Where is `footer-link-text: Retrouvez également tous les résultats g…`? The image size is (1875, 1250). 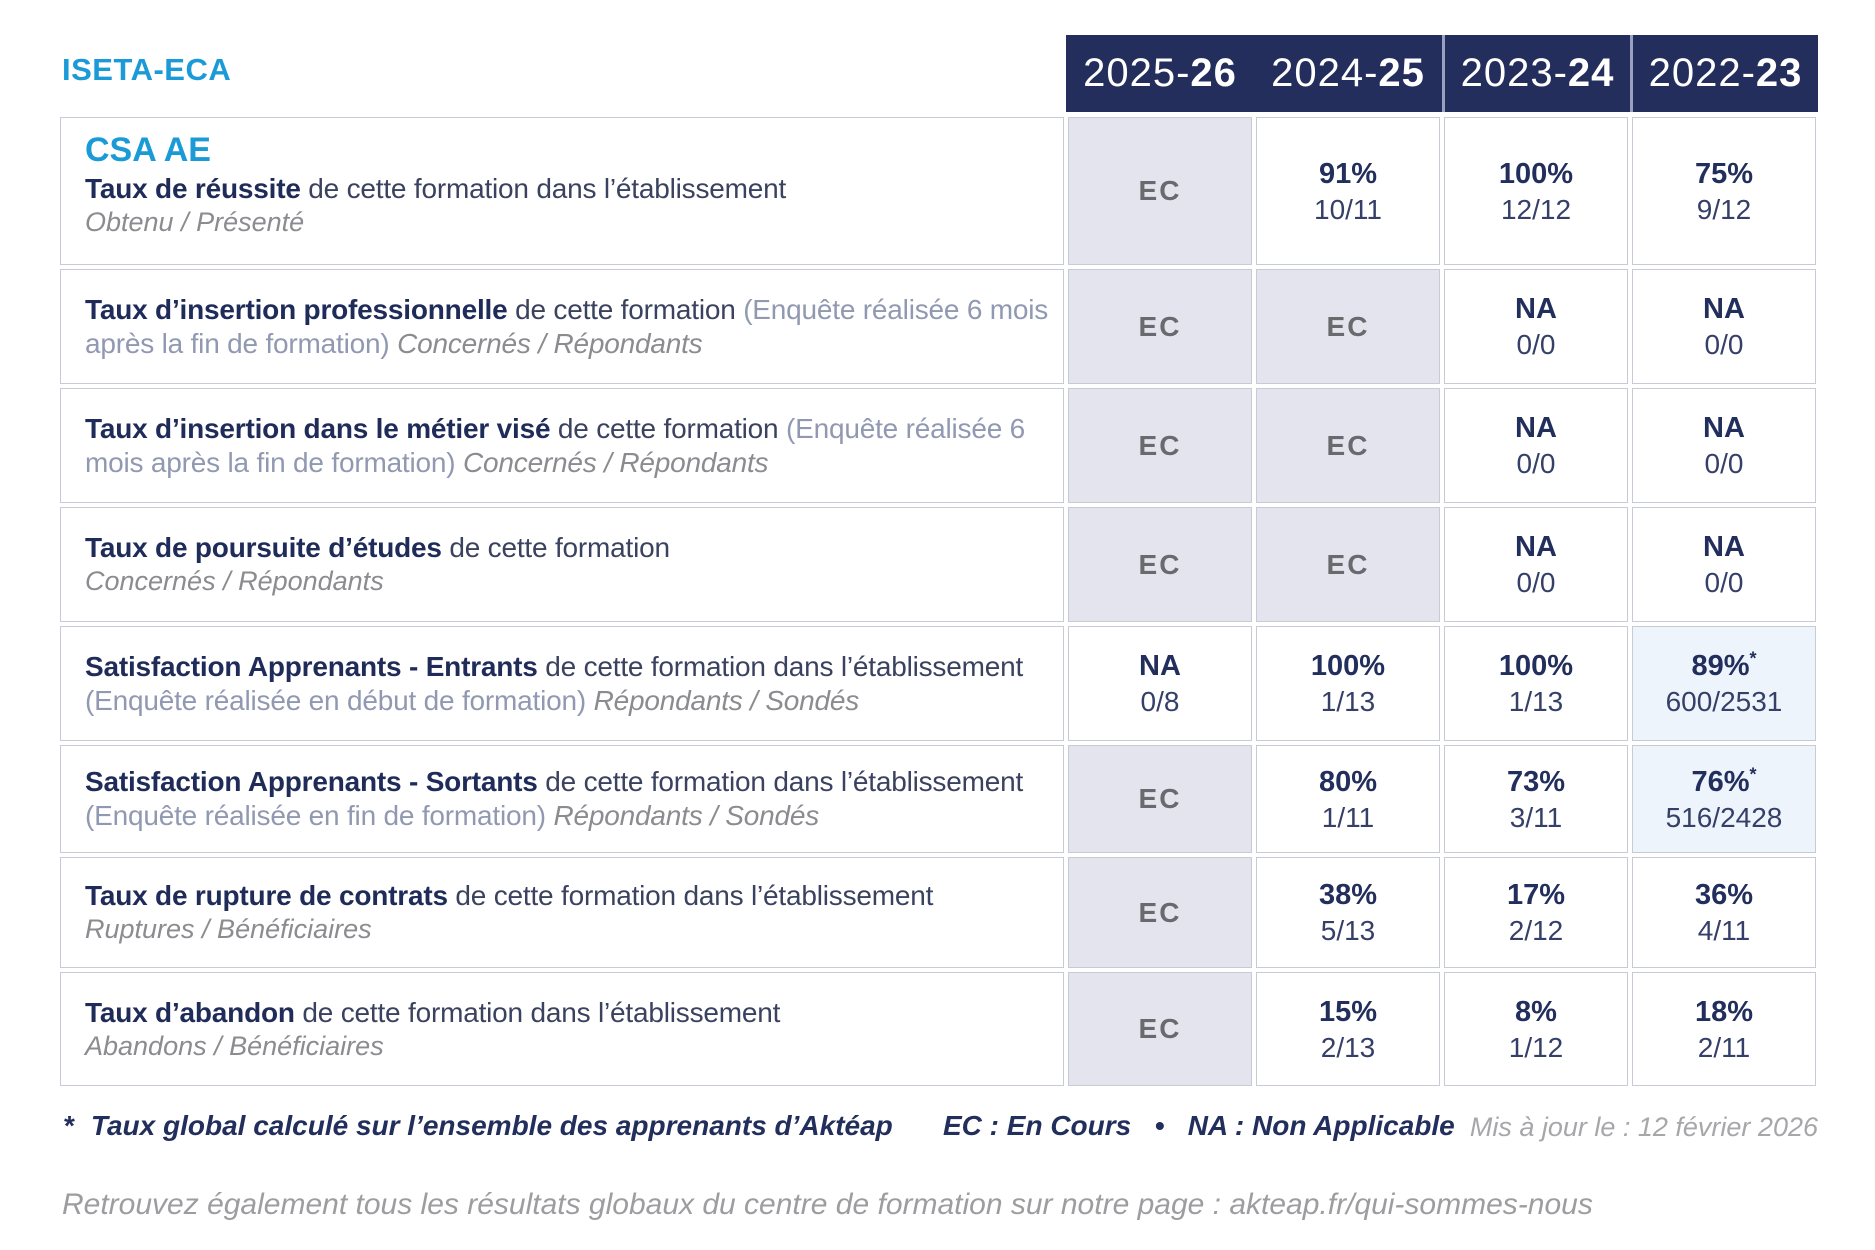 footer-link-text: Retrouvez également tous les résultats g… is located at coordinates (827, 1204).